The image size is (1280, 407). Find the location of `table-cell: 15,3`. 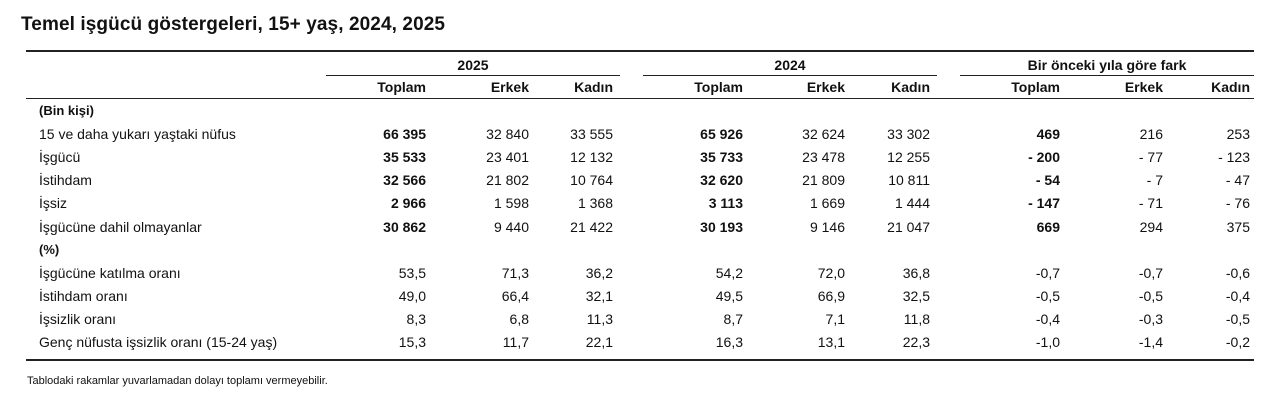

table-cell: 15,3 is located at coordinates (412, 342).